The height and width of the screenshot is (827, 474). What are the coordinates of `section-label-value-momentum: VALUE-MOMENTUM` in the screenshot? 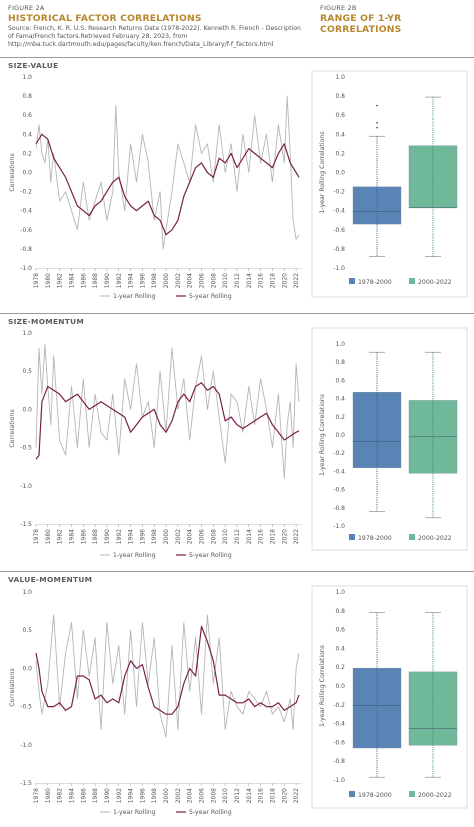 It's located at (50, 579).